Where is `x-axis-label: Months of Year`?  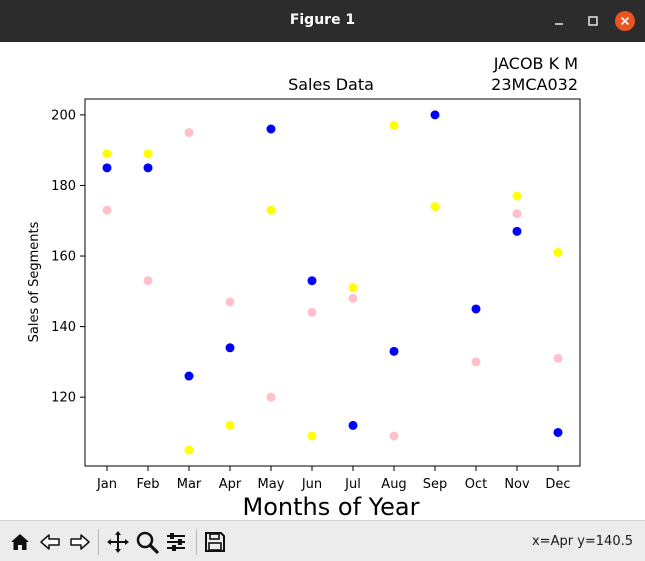 x-axis-label: Months of Year is located at coordinates (331, 506).